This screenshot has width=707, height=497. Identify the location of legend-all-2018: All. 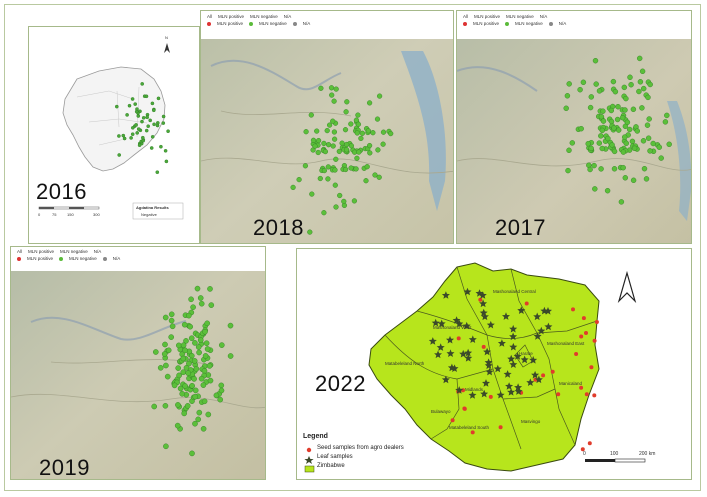
(210, 16).